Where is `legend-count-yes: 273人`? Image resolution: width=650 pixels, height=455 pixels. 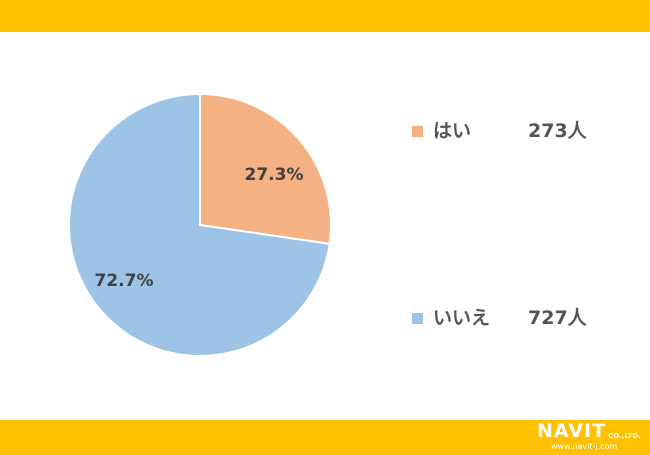
legend-count-yes: 273人 is located at coordinates (557, 131).